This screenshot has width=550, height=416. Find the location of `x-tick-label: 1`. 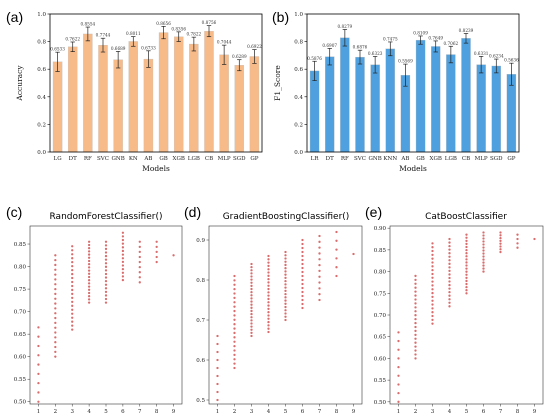

x-tick-label: 1 is located at coordinates (399, 412).